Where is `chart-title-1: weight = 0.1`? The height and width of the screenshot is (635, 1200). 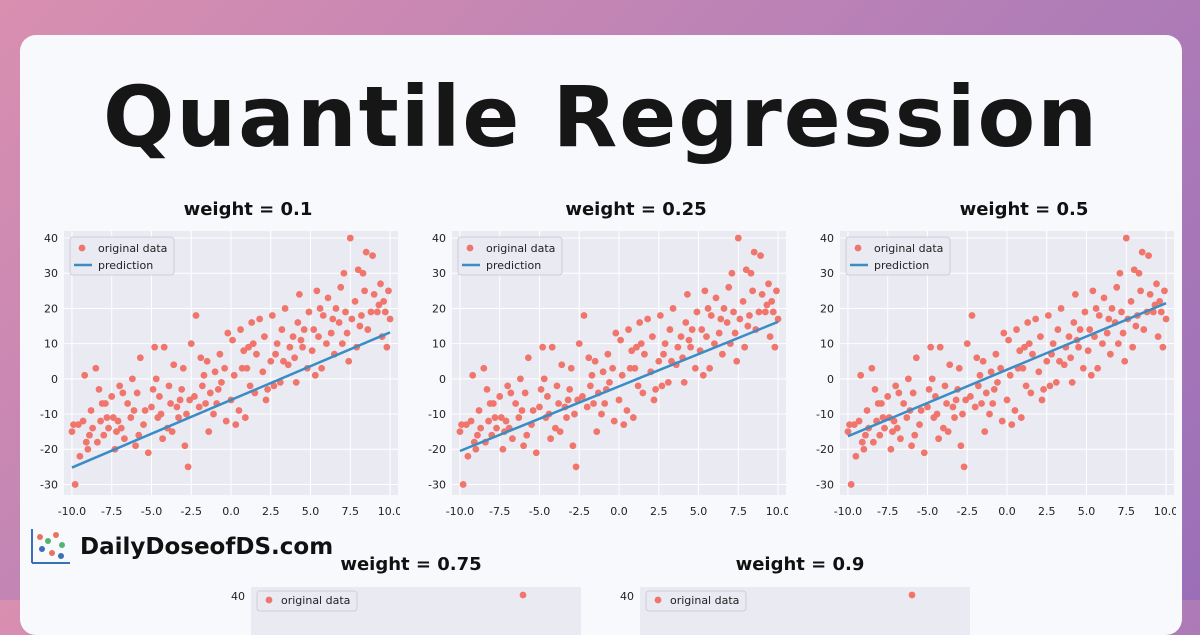
chart-title-1: weight = 0.1 is located at coordinates (248, 209).